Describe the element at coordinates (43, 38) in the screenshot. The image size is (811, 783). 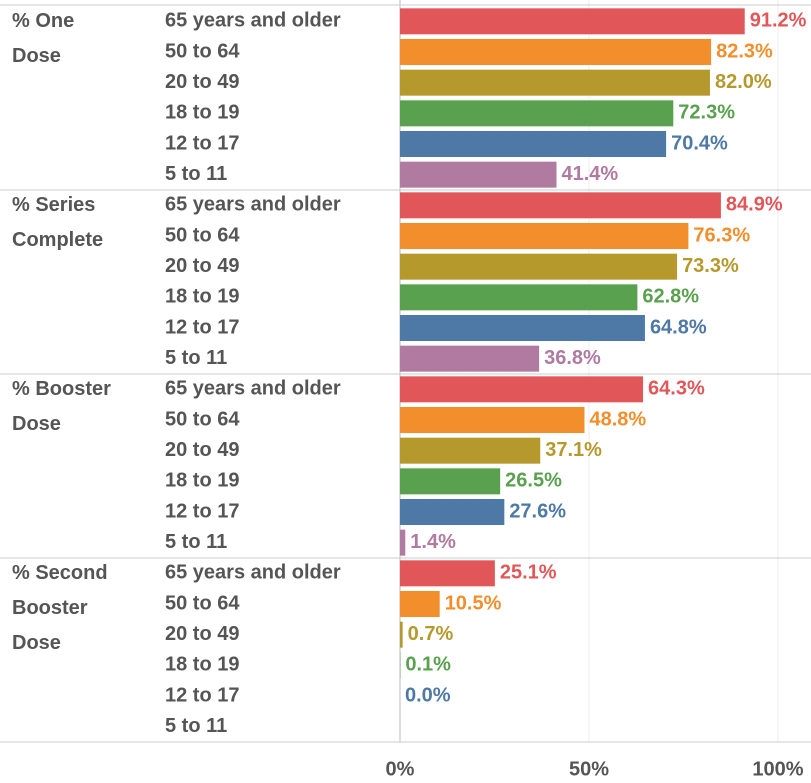
I see `group-label: % One Dose` at that location.